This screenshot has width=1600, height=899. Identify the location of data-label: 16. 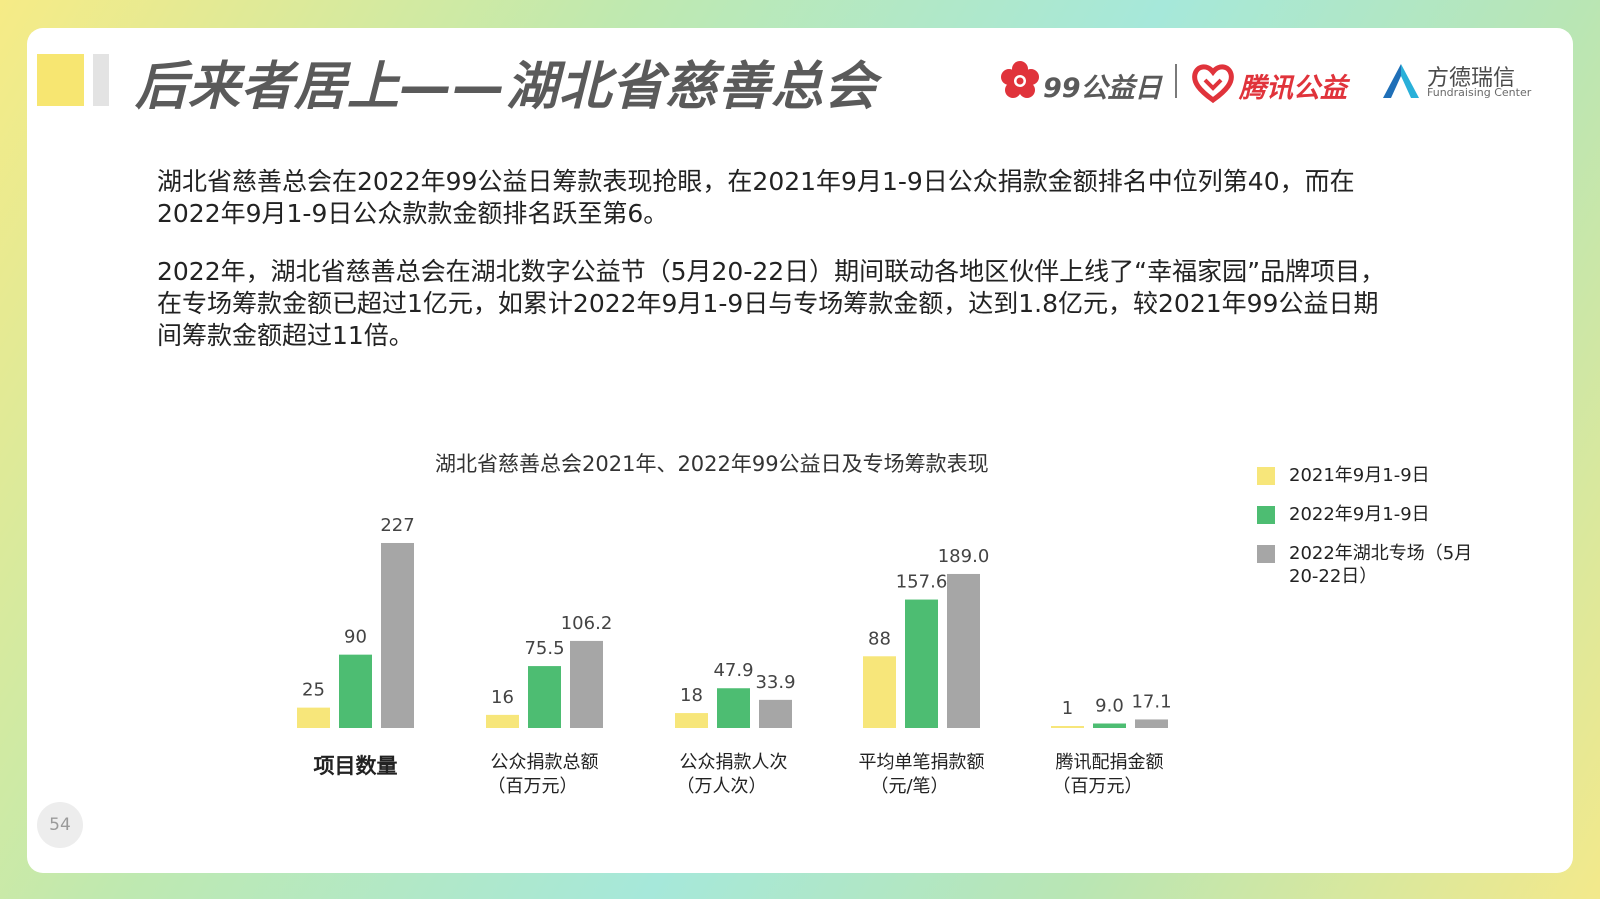
(502, 697).